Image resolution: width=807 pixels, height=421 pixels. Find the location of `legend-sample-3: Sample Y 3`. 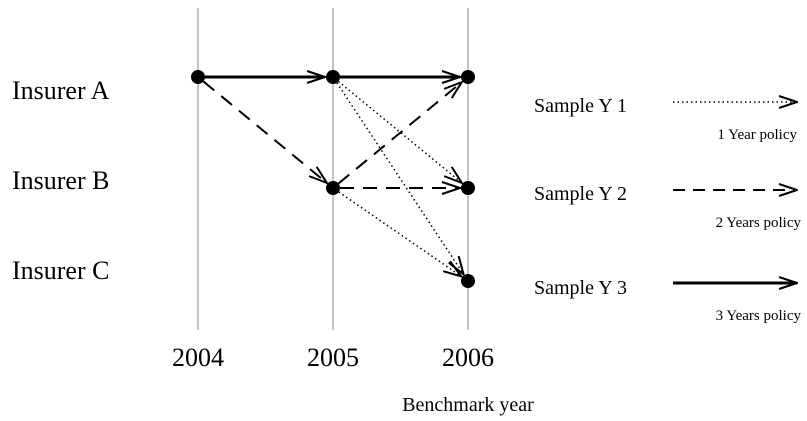

legend-sample-3: Sample Y 3 is located at coordinates (580, 288).